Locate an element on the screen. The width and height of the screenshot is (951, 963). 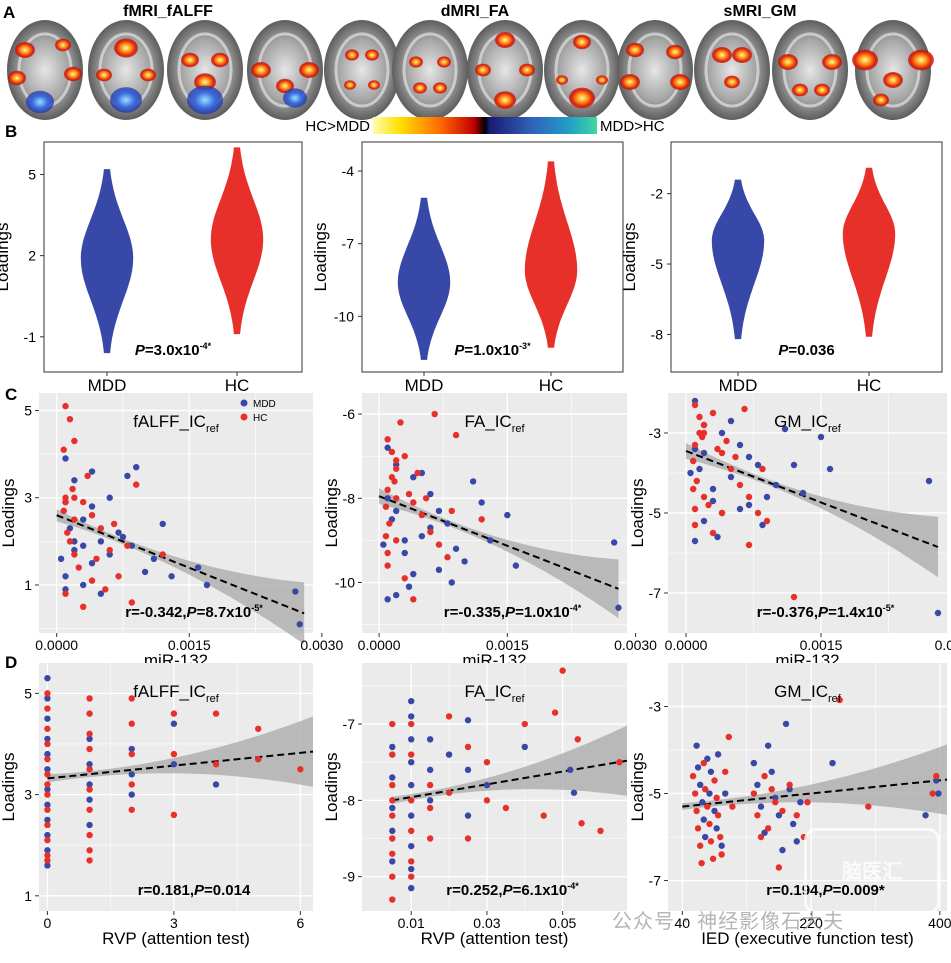
brain-slice-montage: A fMRI_fALFF dMRI_FA sMRI_GM is located at coordinates (468, 61).